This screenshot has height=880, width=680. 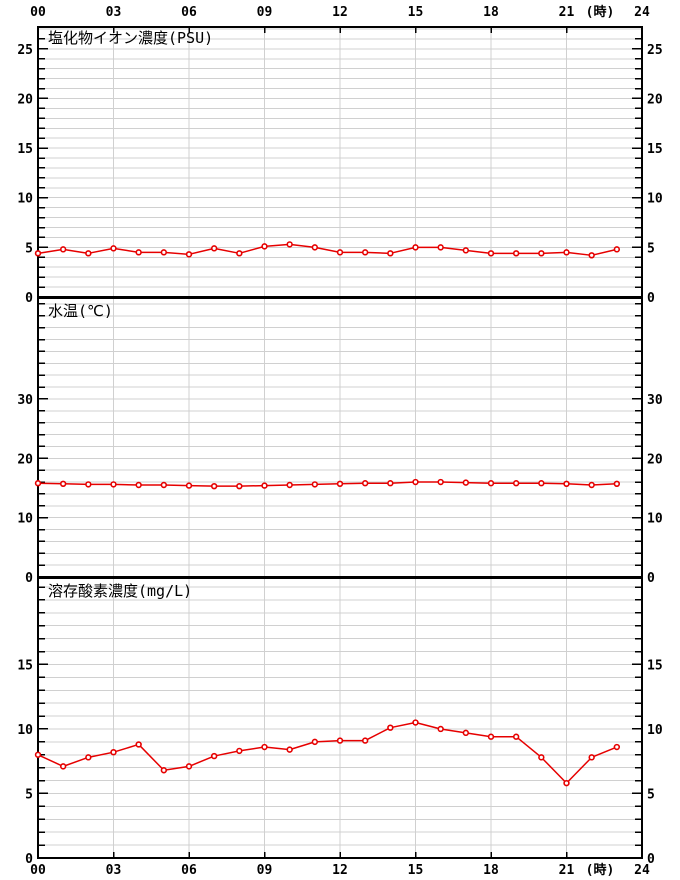 What do you see at coordinates (340, 12) in the screenshot?
I see `x-axis-label-top: 12` at bounding box center [340, 12].